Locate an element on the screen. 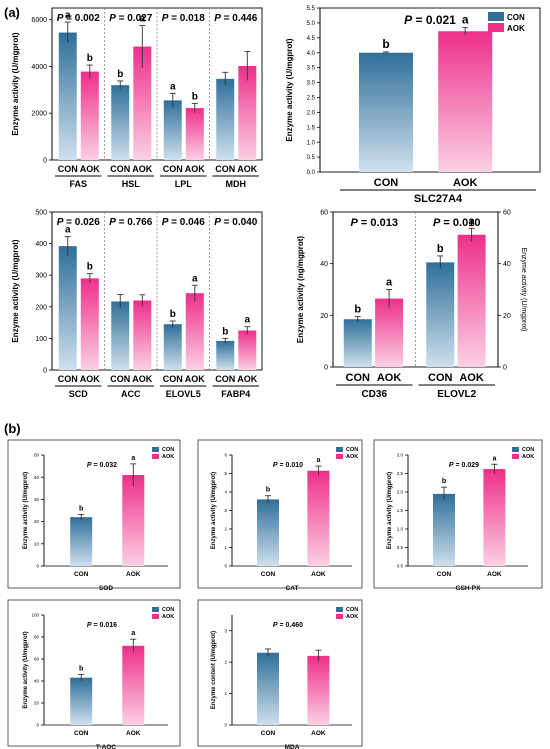 Image resolution: width=550 pixels, height=749 pixels. group-name-label: ACC is located at coordinates (131, 394).